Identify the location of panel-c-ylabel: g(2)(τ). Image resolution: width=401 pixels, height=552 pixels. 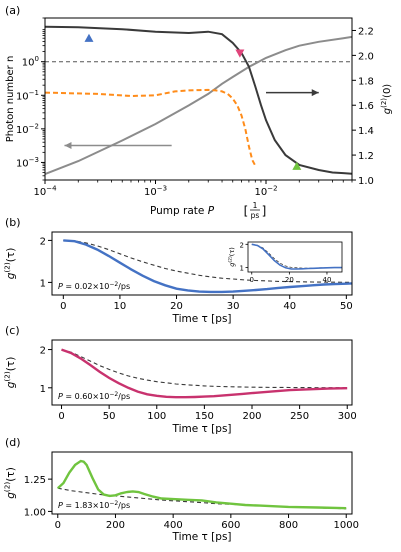
(10, 373).